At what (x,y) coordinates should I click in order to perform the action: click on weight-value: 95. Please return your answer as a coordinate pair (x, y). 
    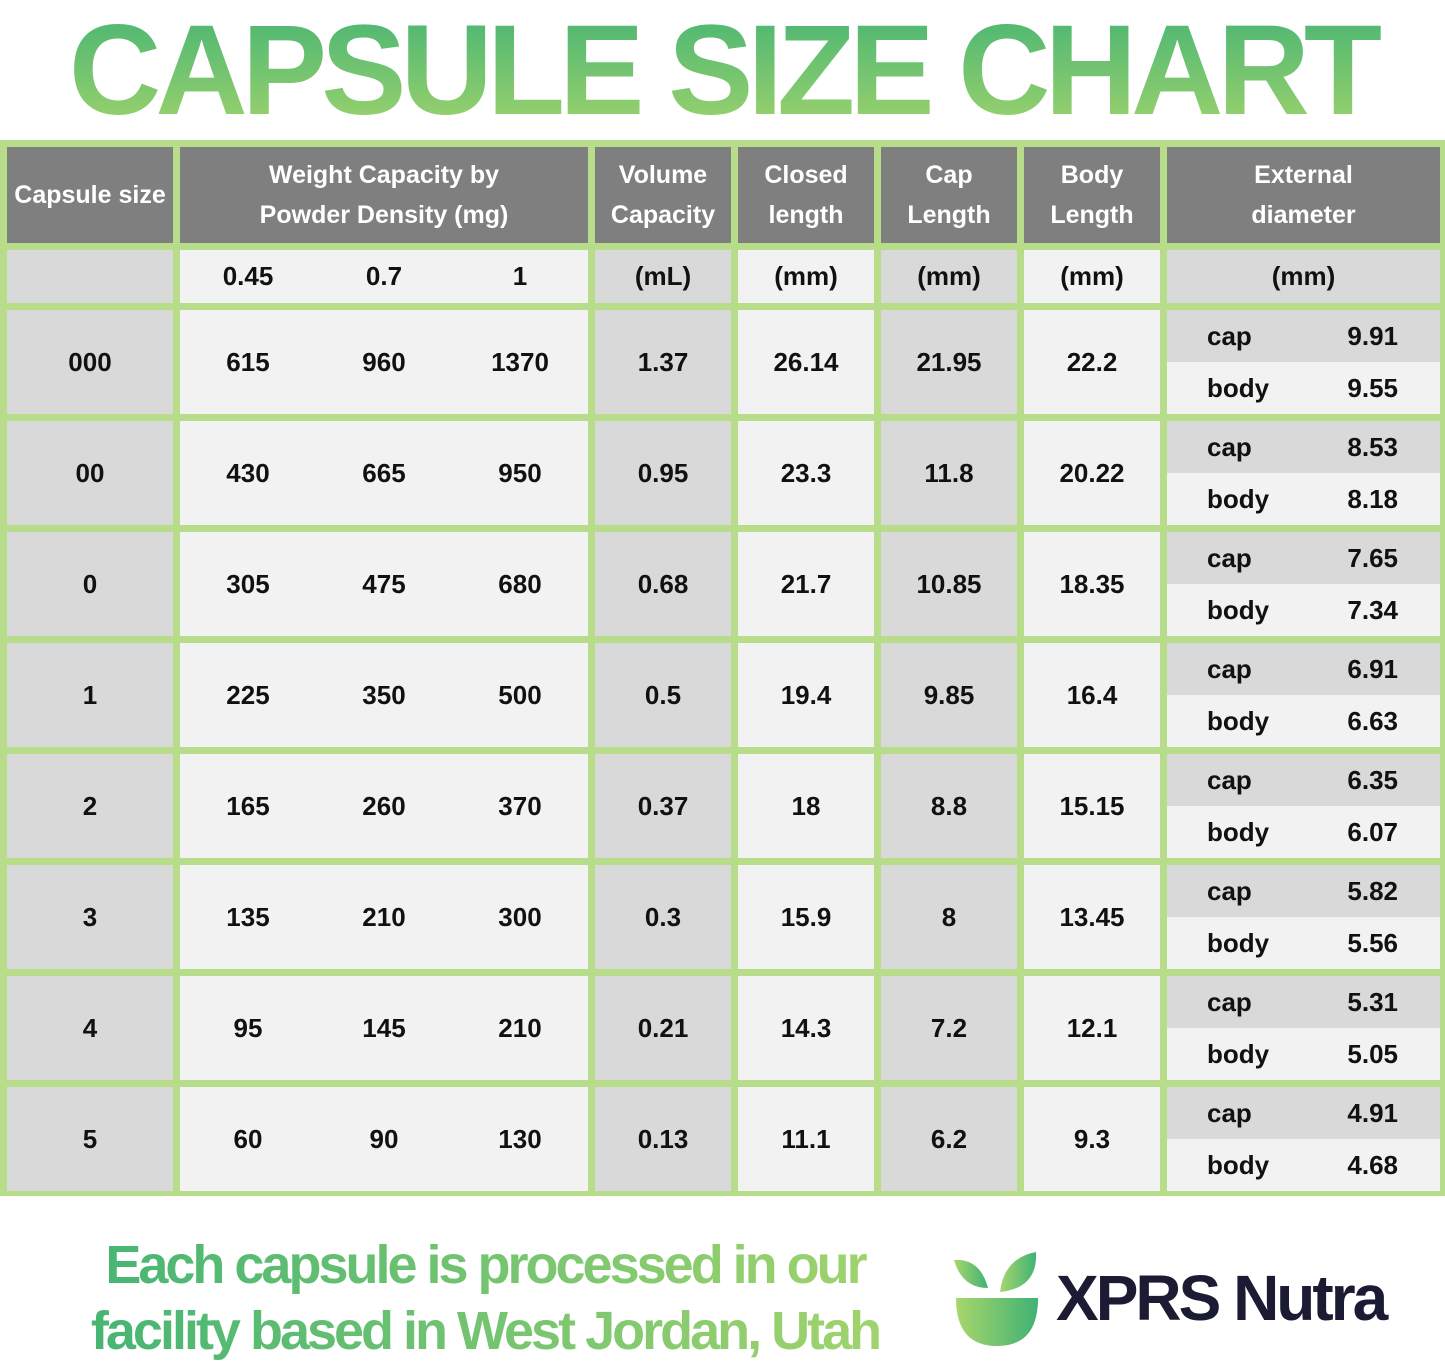
    Looking at the image, I should click on (248, 1027).